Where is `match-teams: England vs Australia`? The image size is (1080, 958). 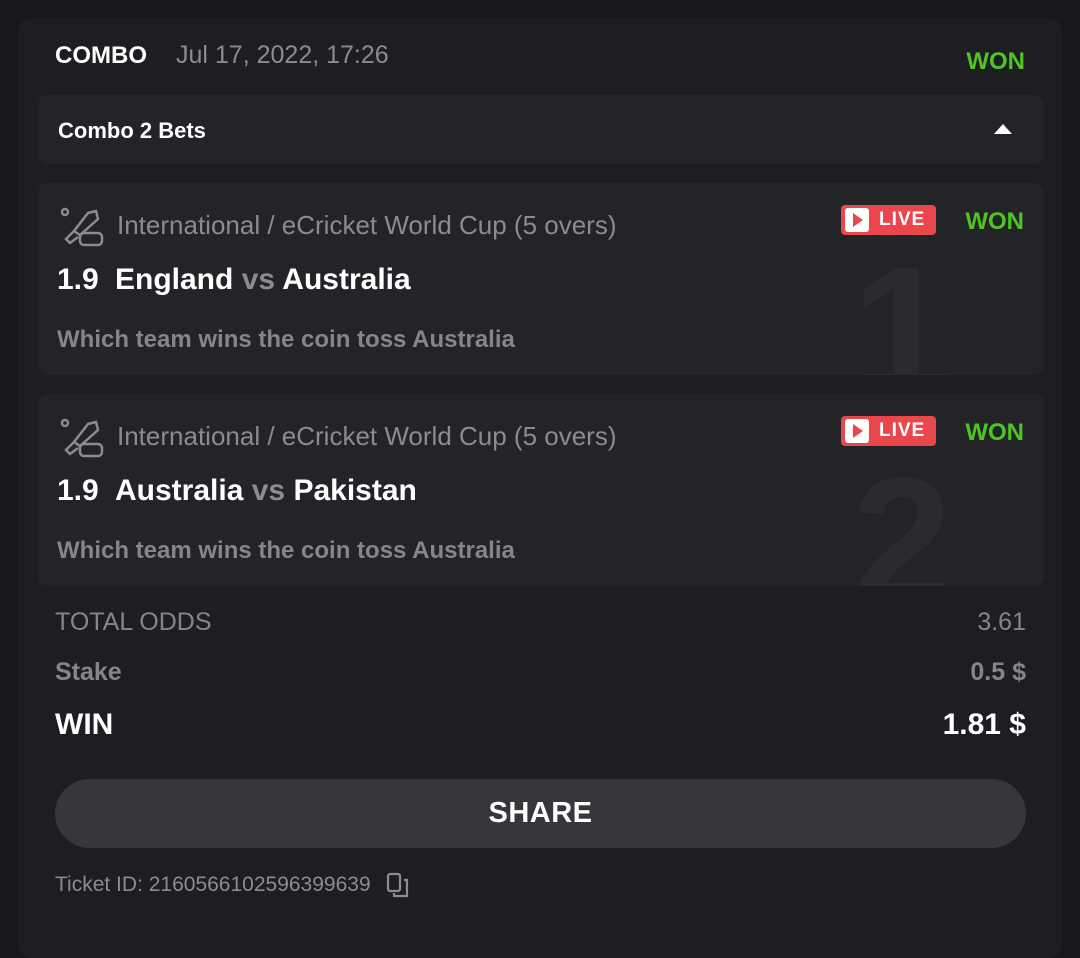 match-teams: England vs Australia is located at coordinates (263, 280).